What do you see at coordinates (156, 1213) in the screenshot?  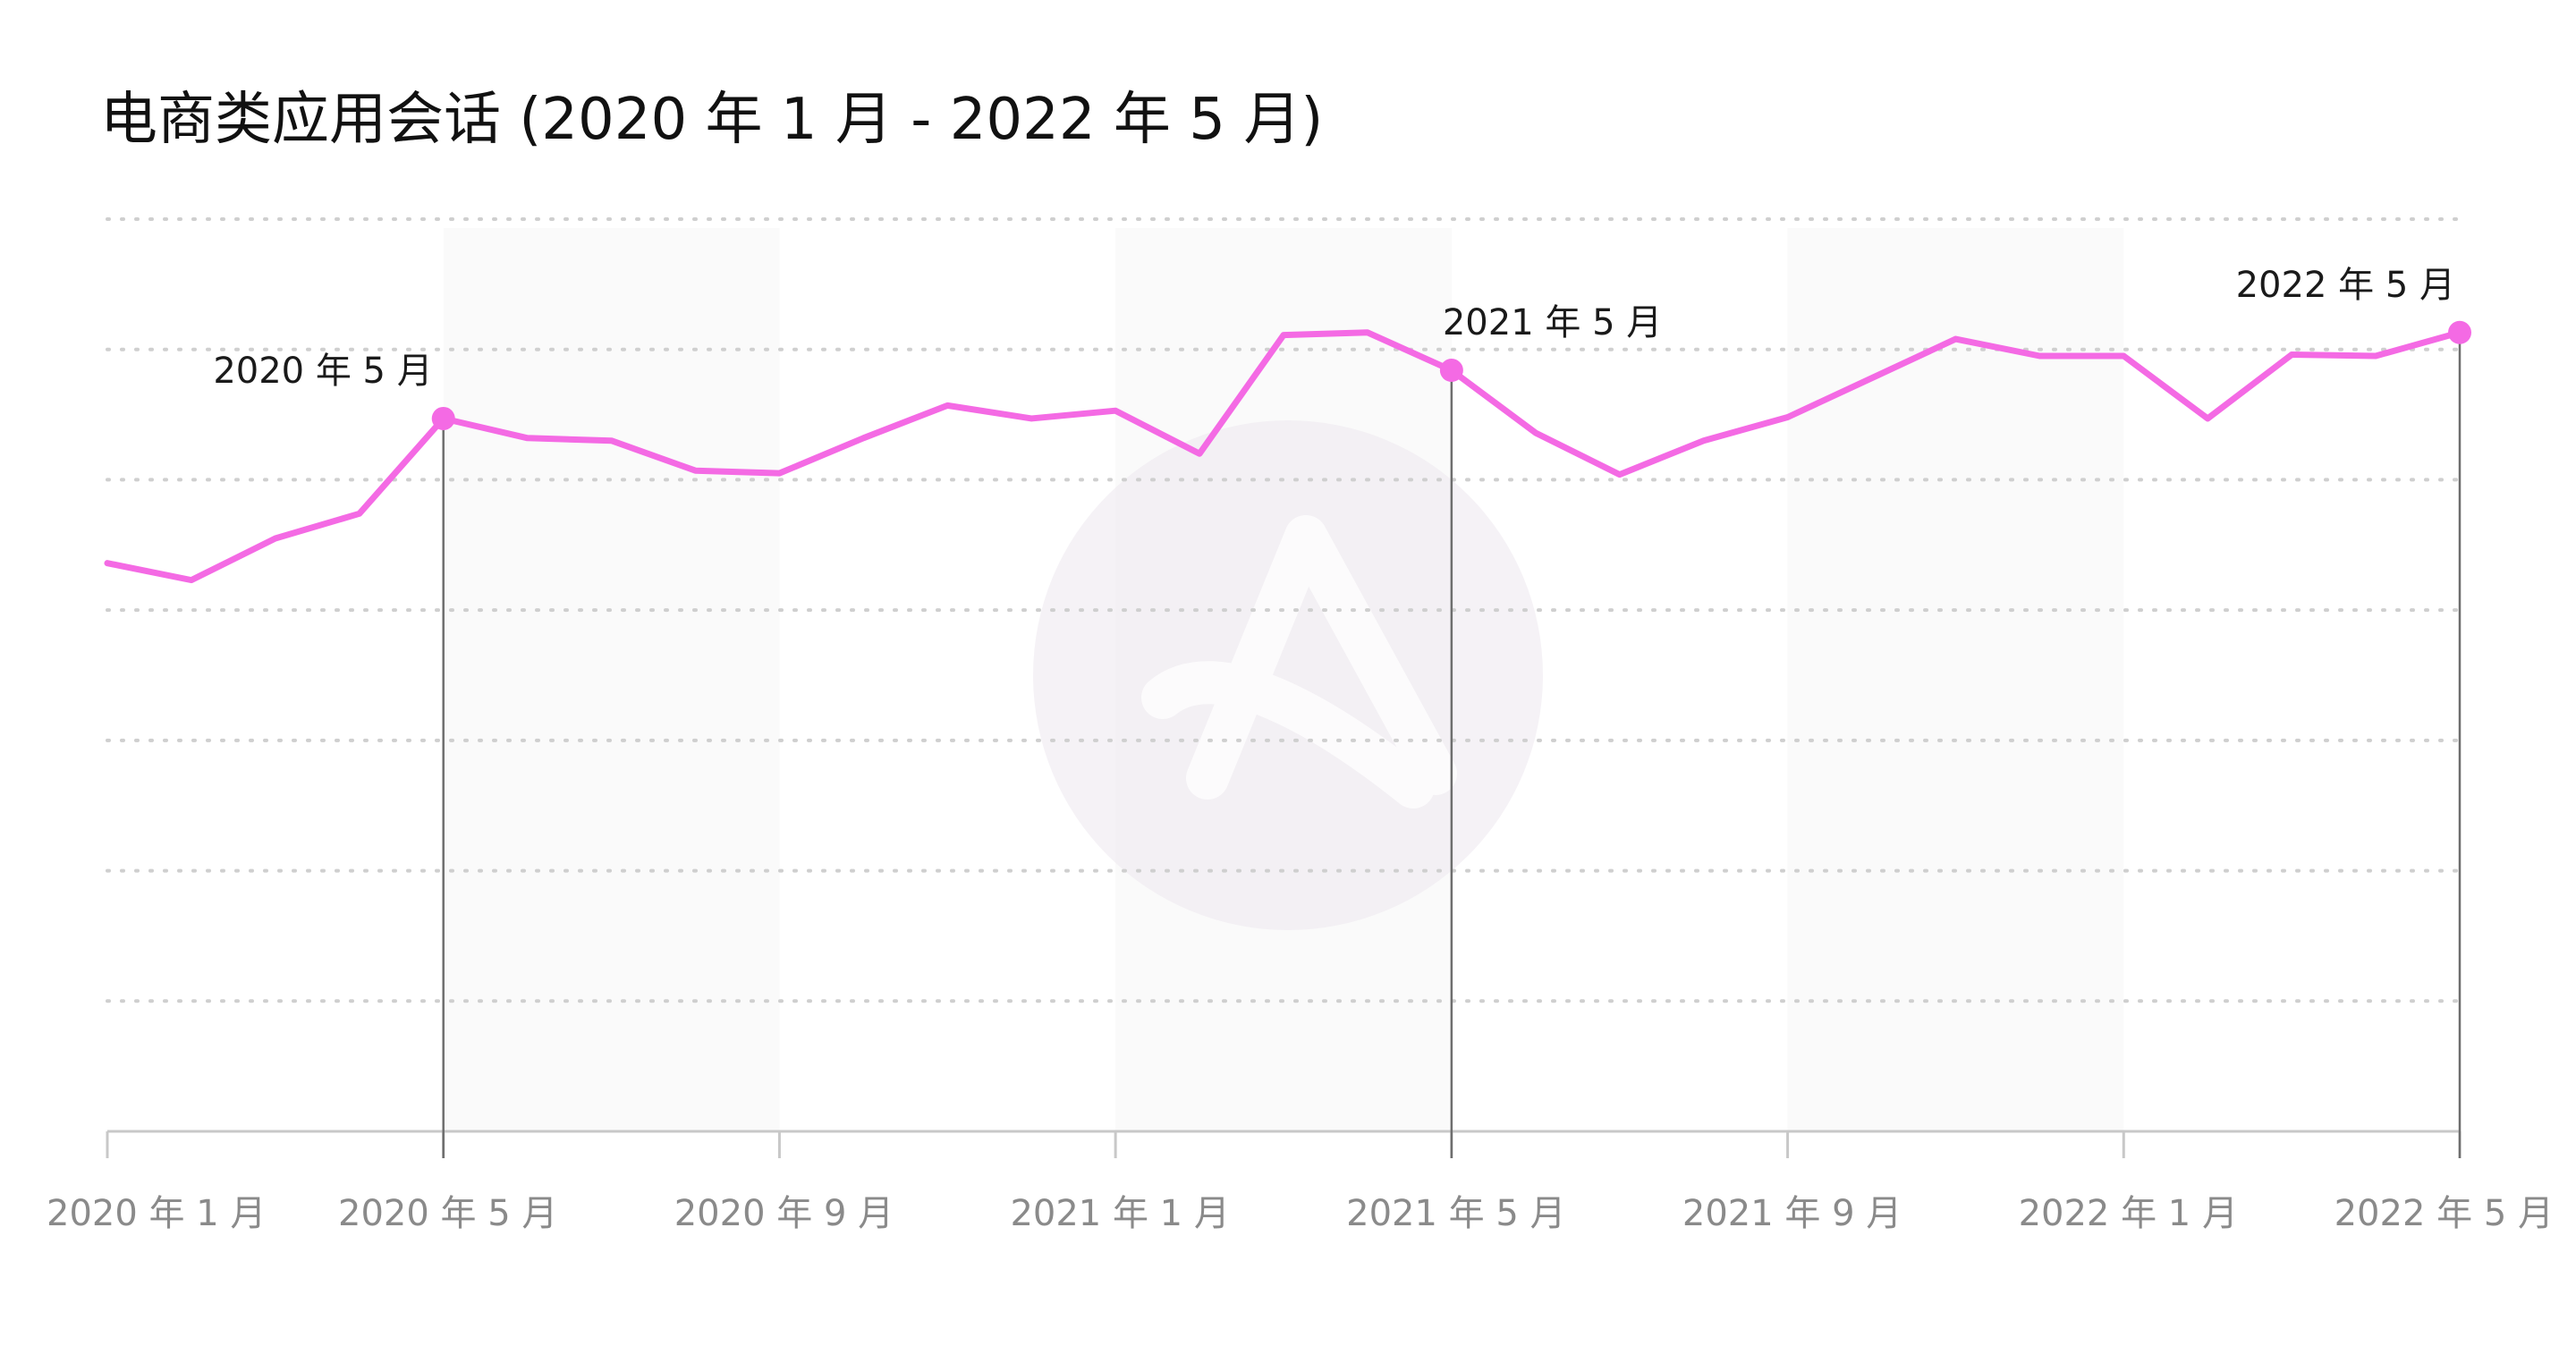 I see `x-tick-label: 2020 年 1 月` at bounding box center [156, 1213].